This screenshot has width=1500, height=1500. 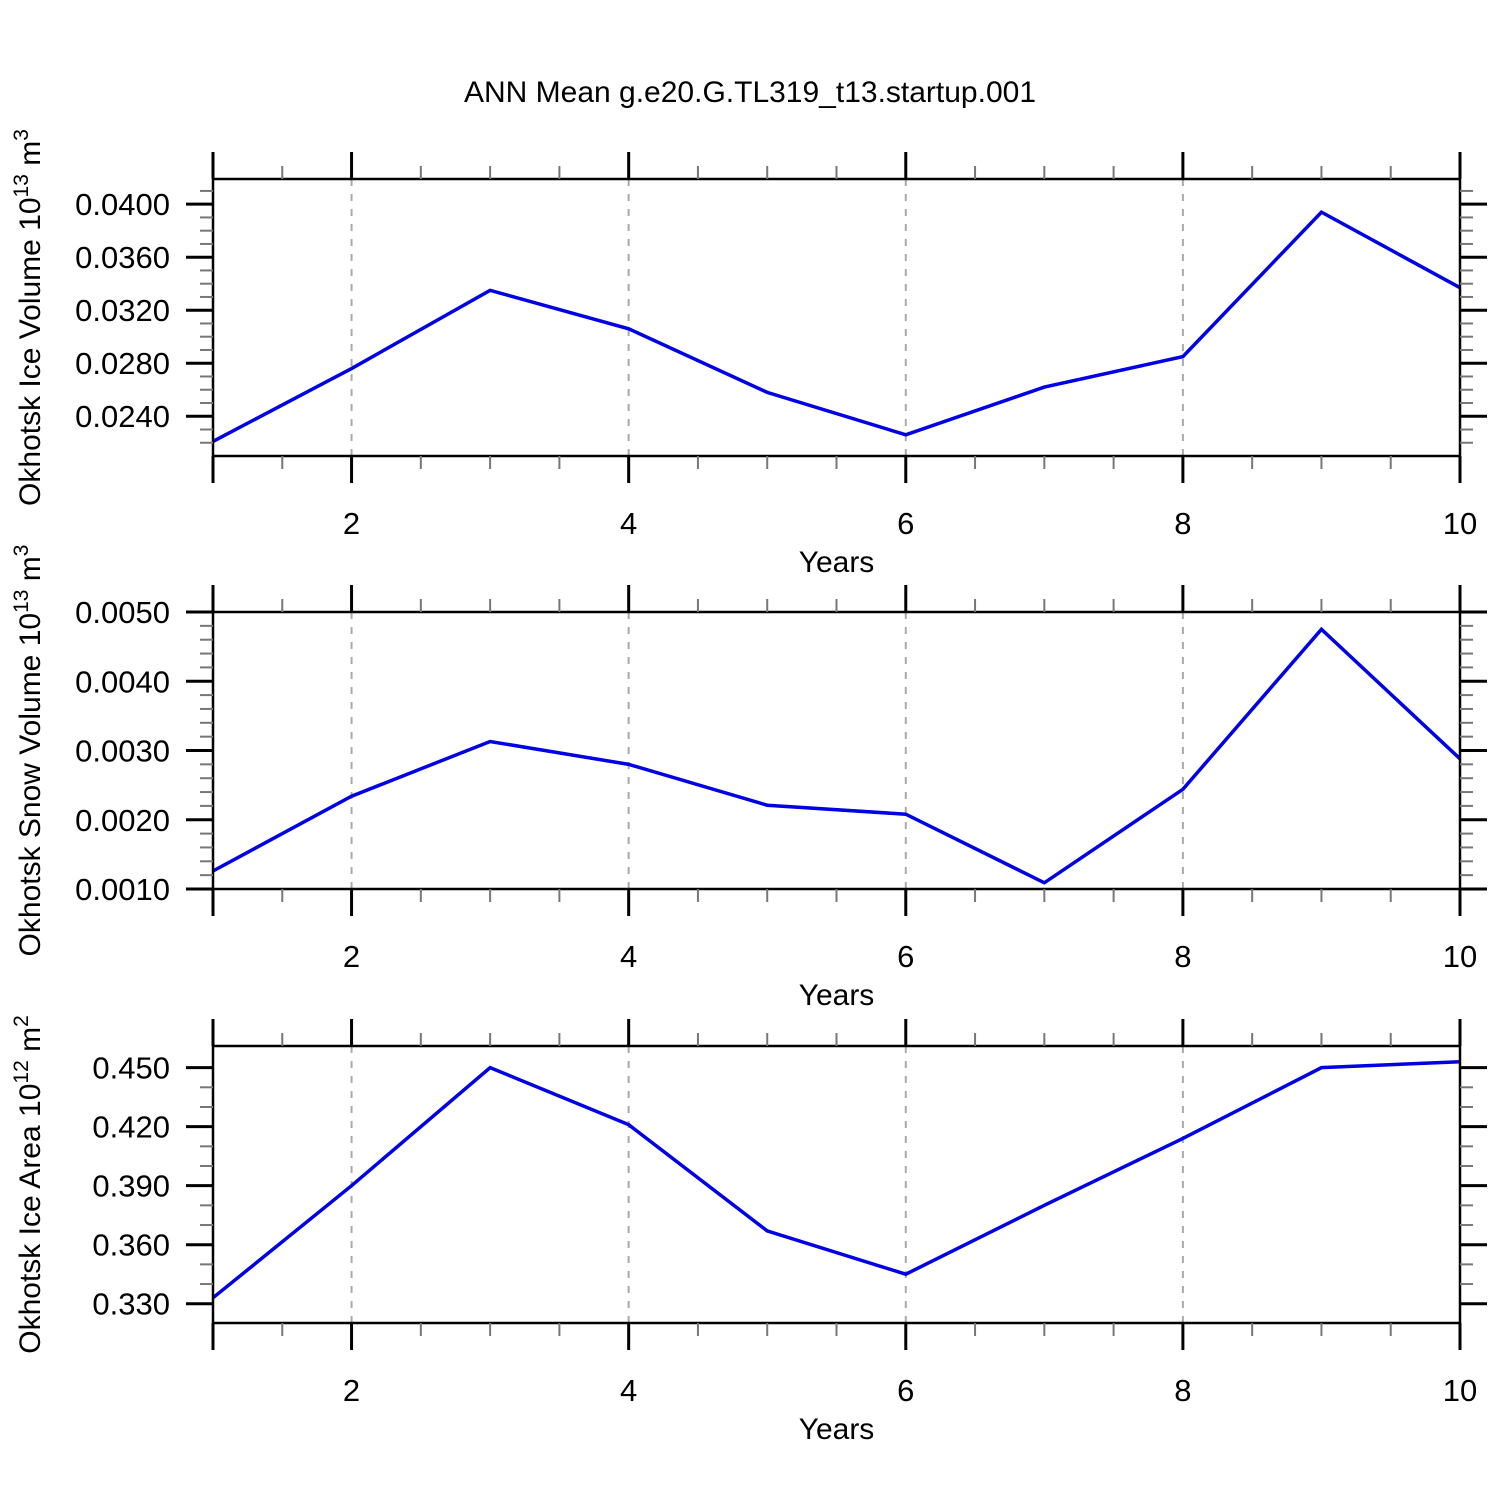 What do you see at coordinates (122, 681) in the screenshot?
I see `y-tick-label: 0.0040` at bounding box center [122, 681].